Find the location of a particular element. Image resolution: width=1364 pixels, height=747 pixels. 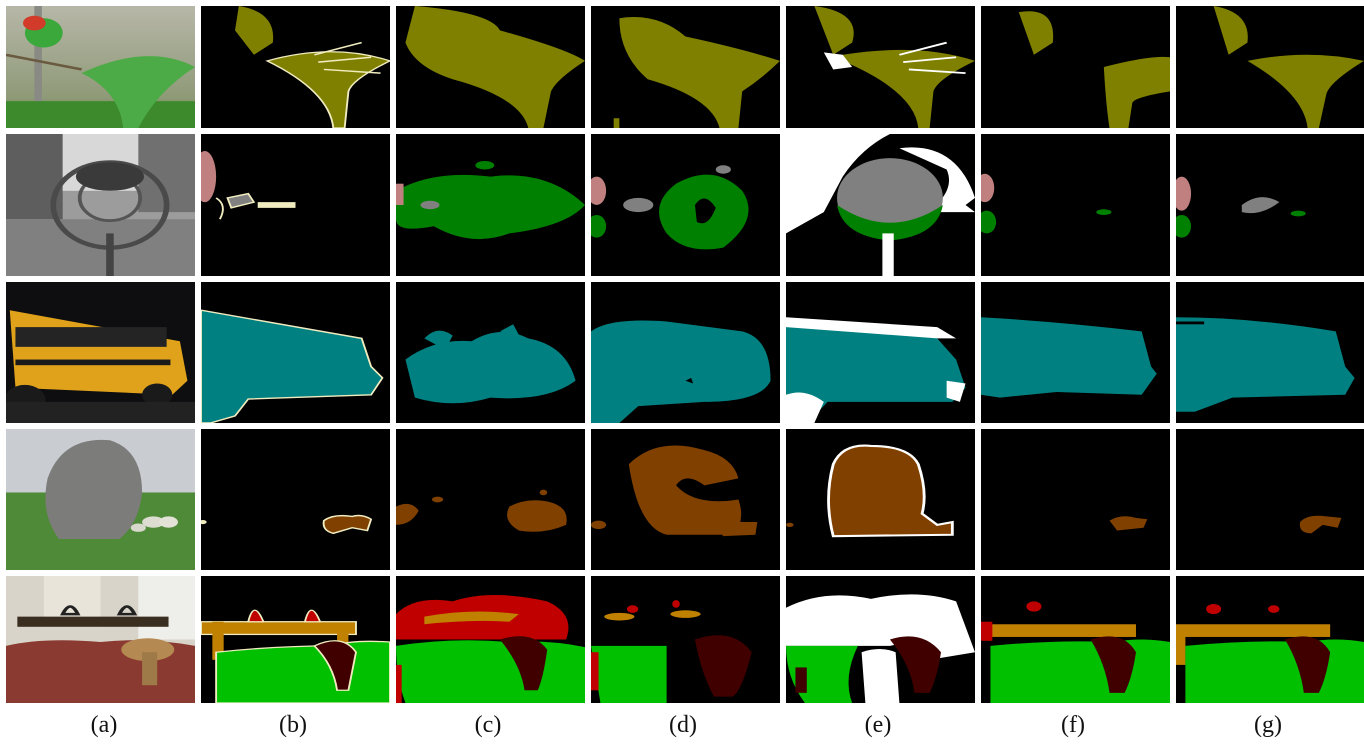

segmentation-mask-row2-col-d is located at coordinates (685, 205).